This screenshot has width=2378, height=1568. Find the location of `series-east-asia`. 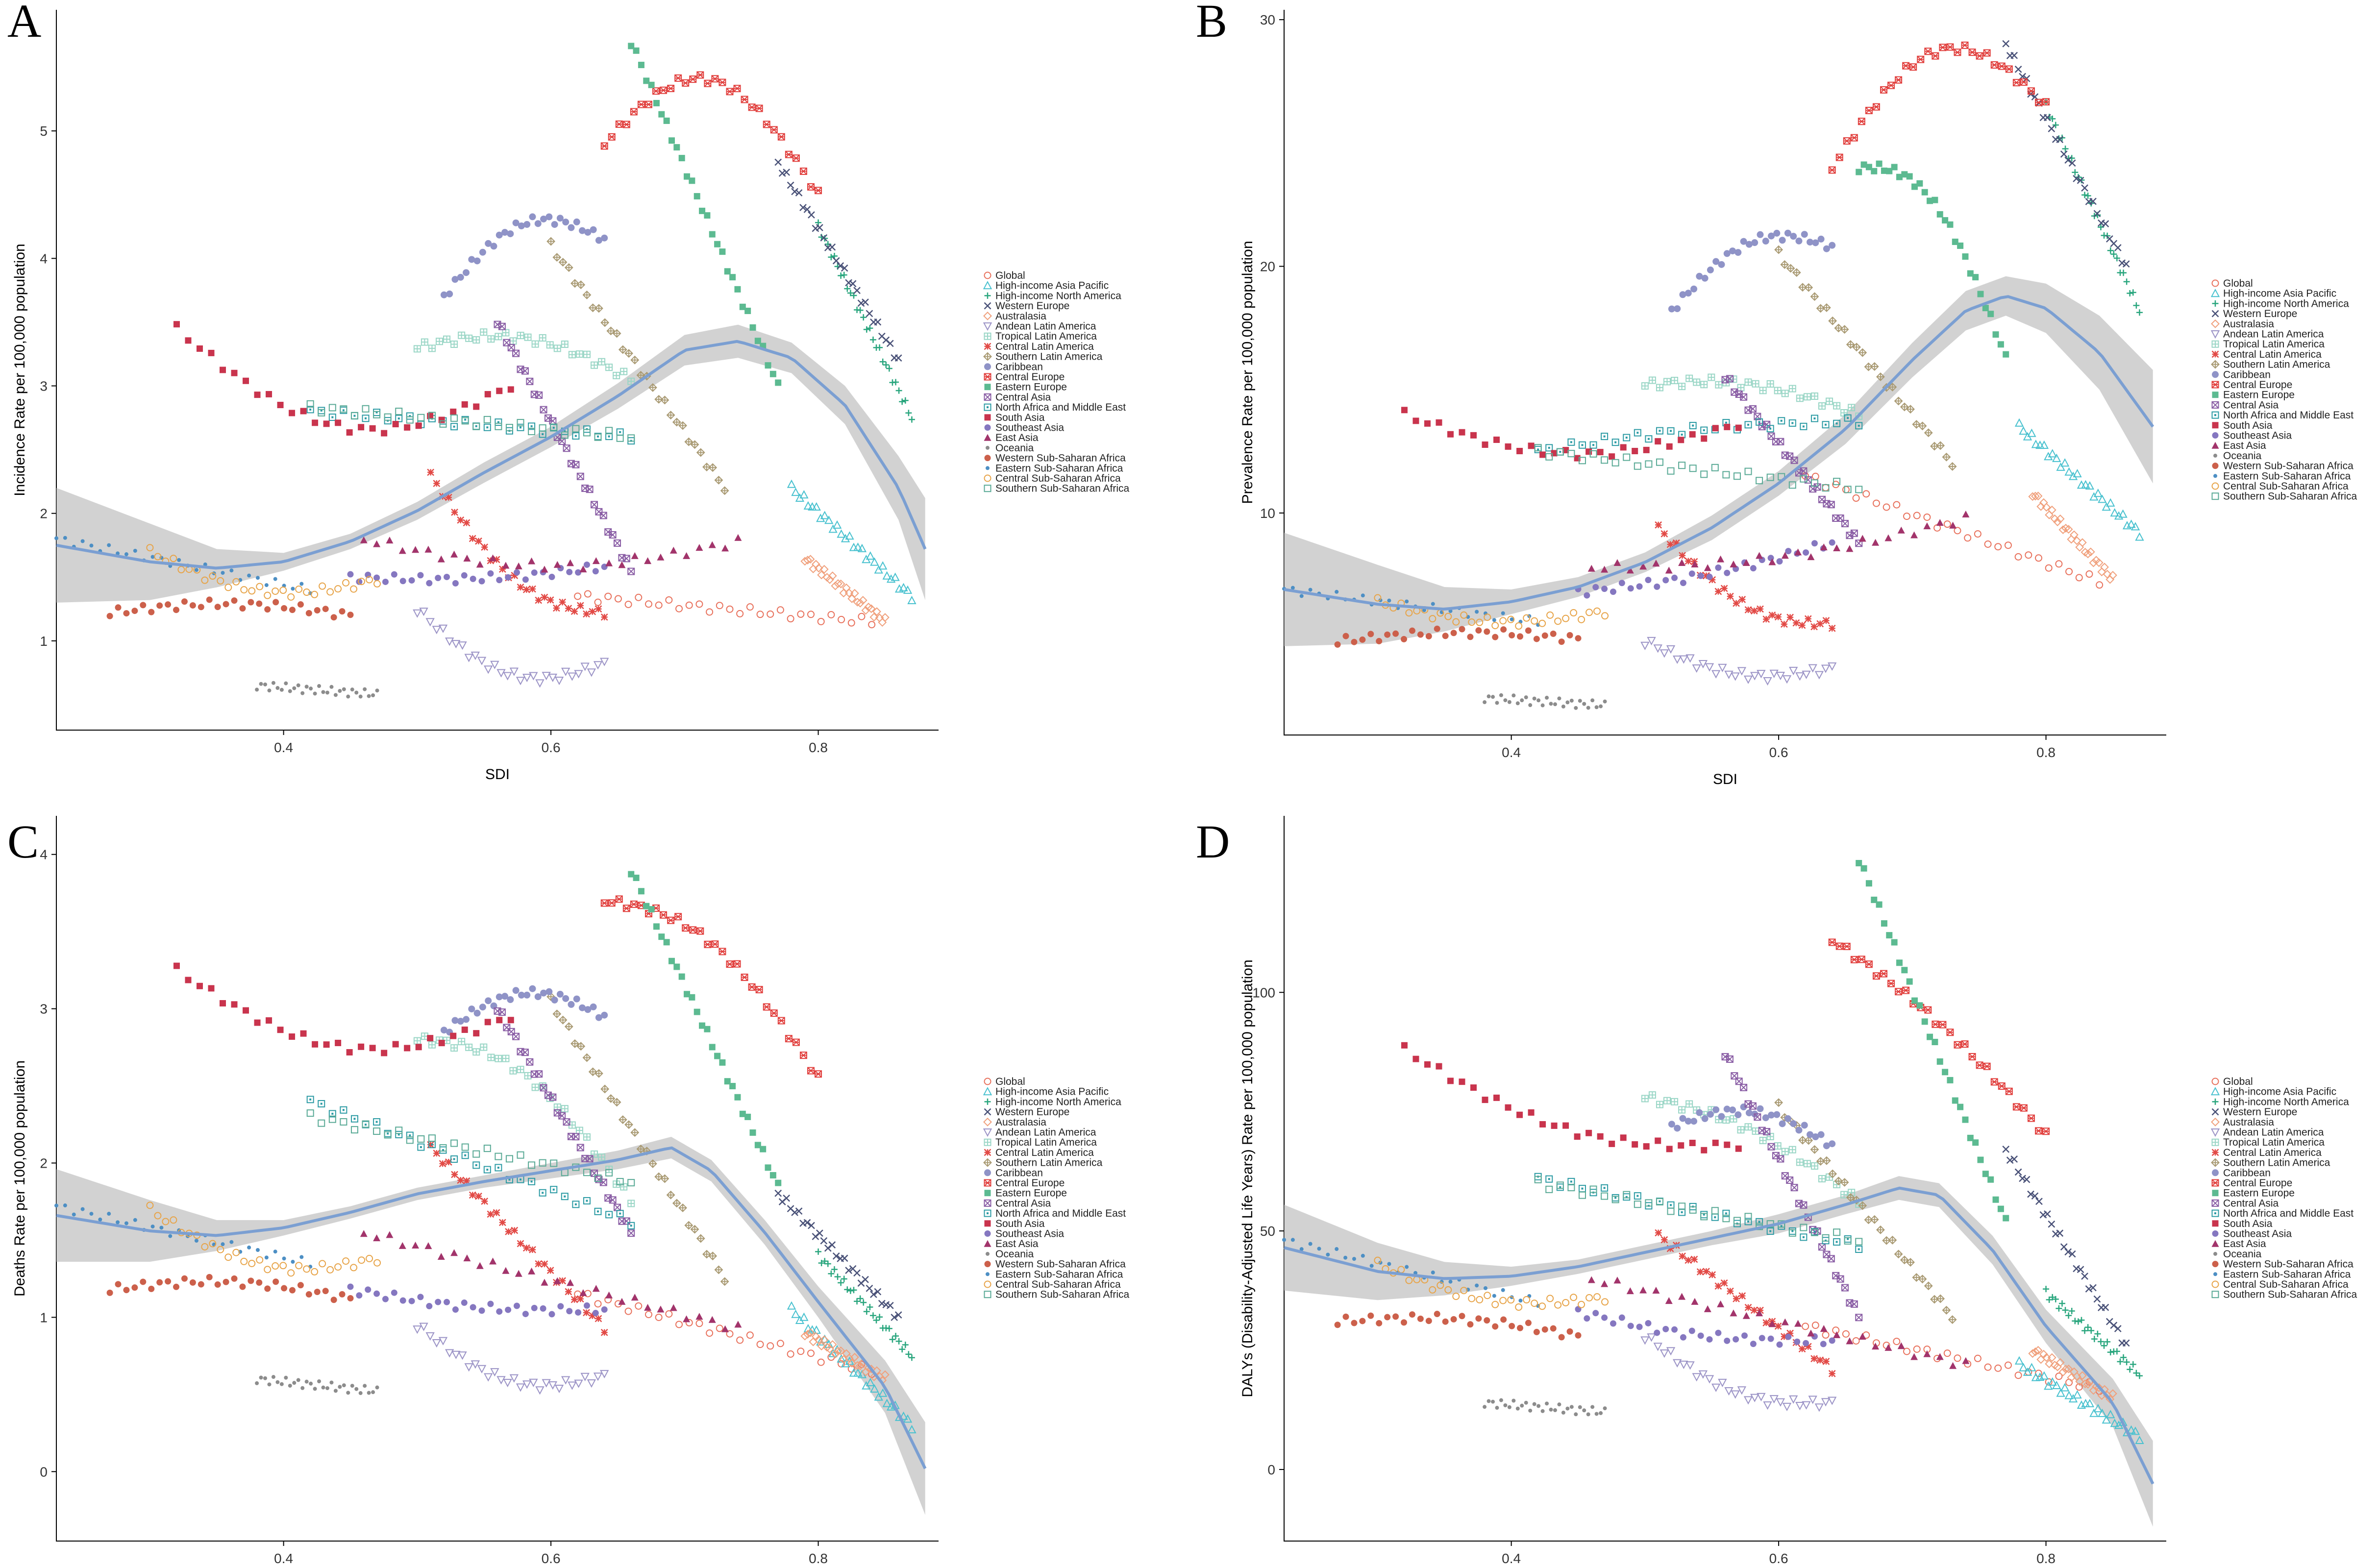

series-east-asia is located at coordinates (551, 1281).